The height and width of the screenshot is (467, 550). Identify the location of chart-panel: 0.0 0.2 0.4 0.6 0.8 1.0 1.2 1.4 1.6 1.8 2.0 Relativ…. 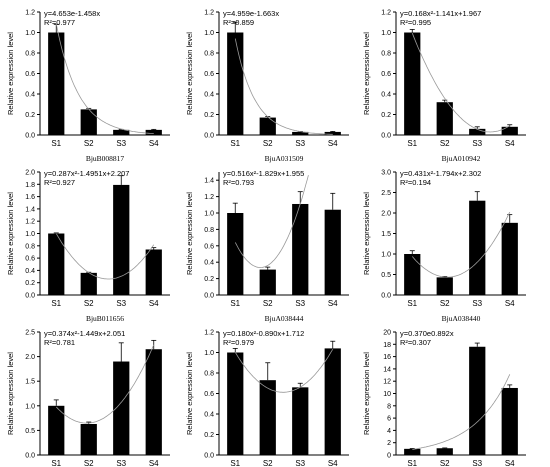
(88, 246).